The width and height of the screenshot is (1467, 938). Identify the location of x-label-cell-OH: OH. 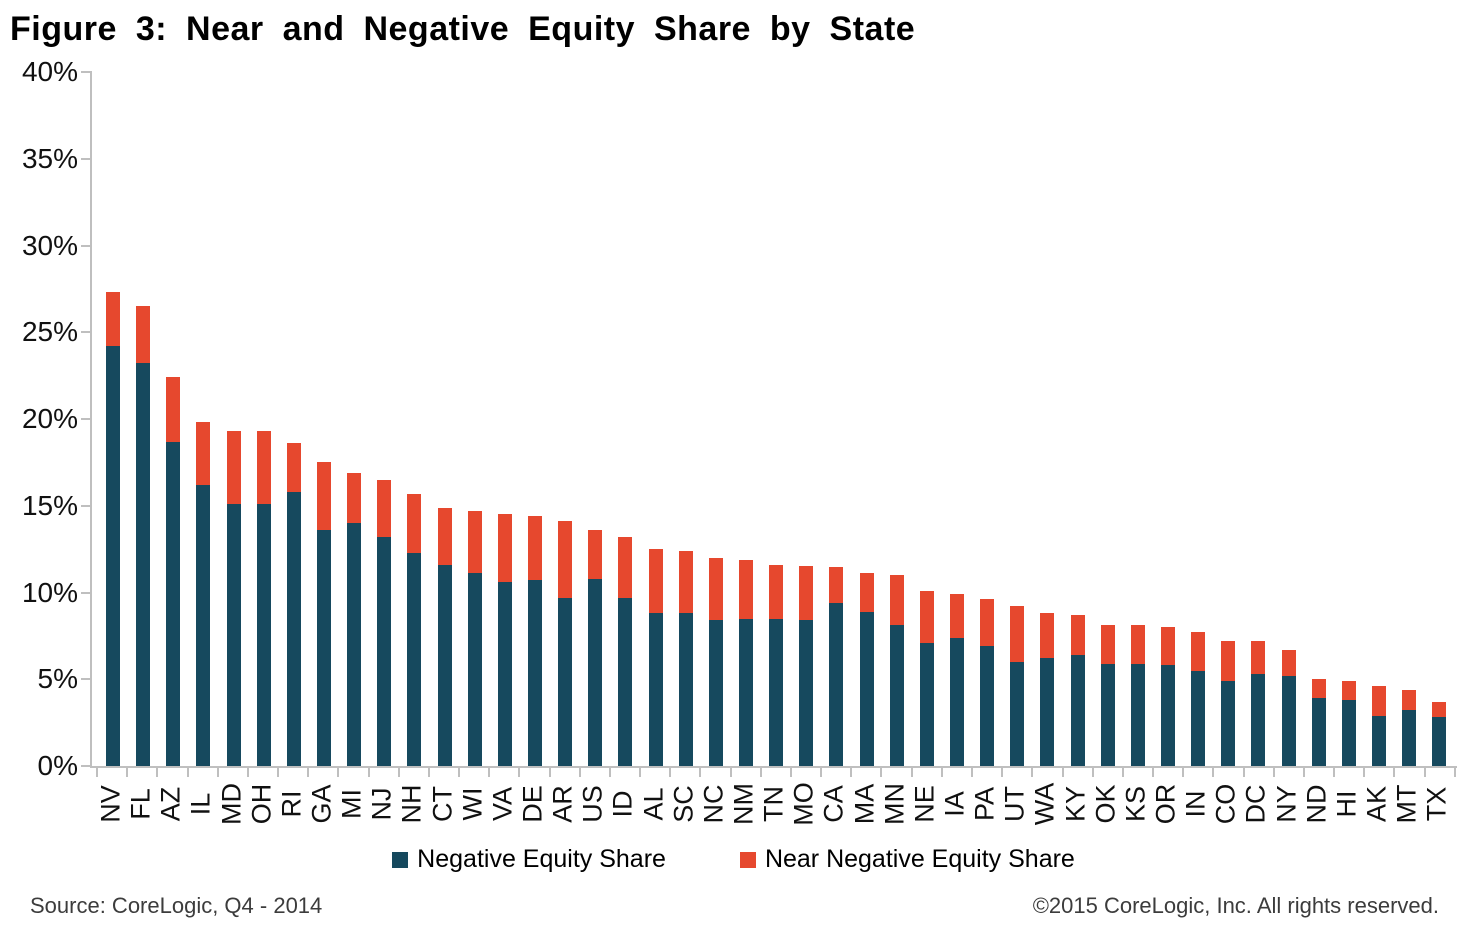
(261, 804).